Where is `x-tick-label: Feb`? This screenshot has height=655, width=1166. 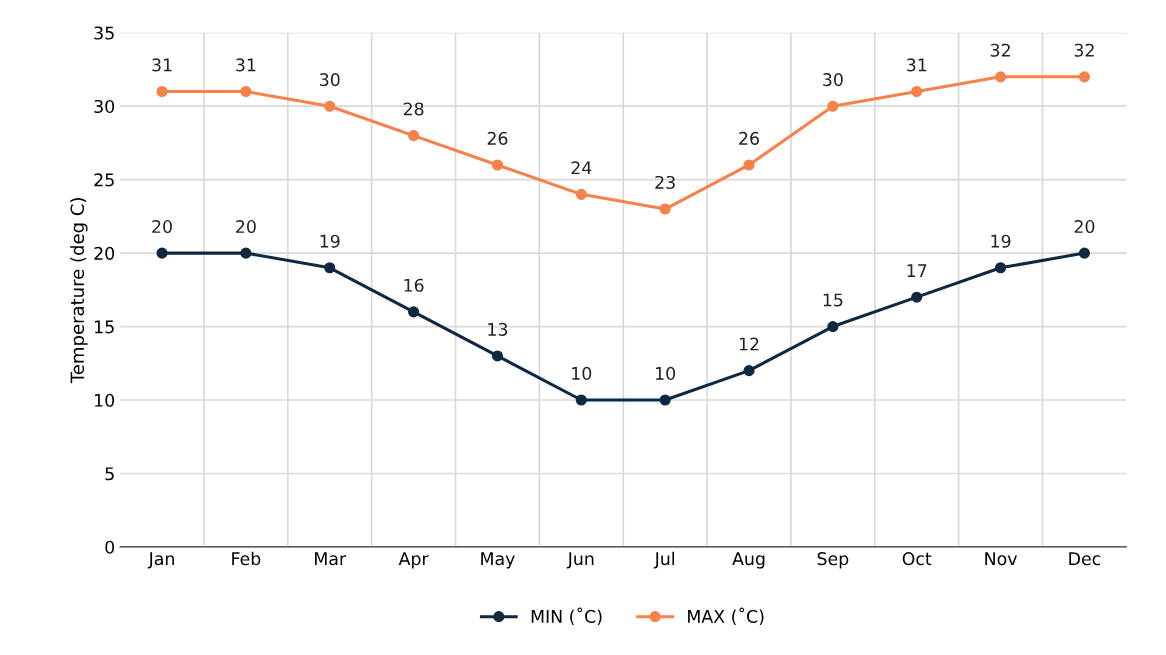
x-tick-label: Feb is located at coordinates (246, 558).